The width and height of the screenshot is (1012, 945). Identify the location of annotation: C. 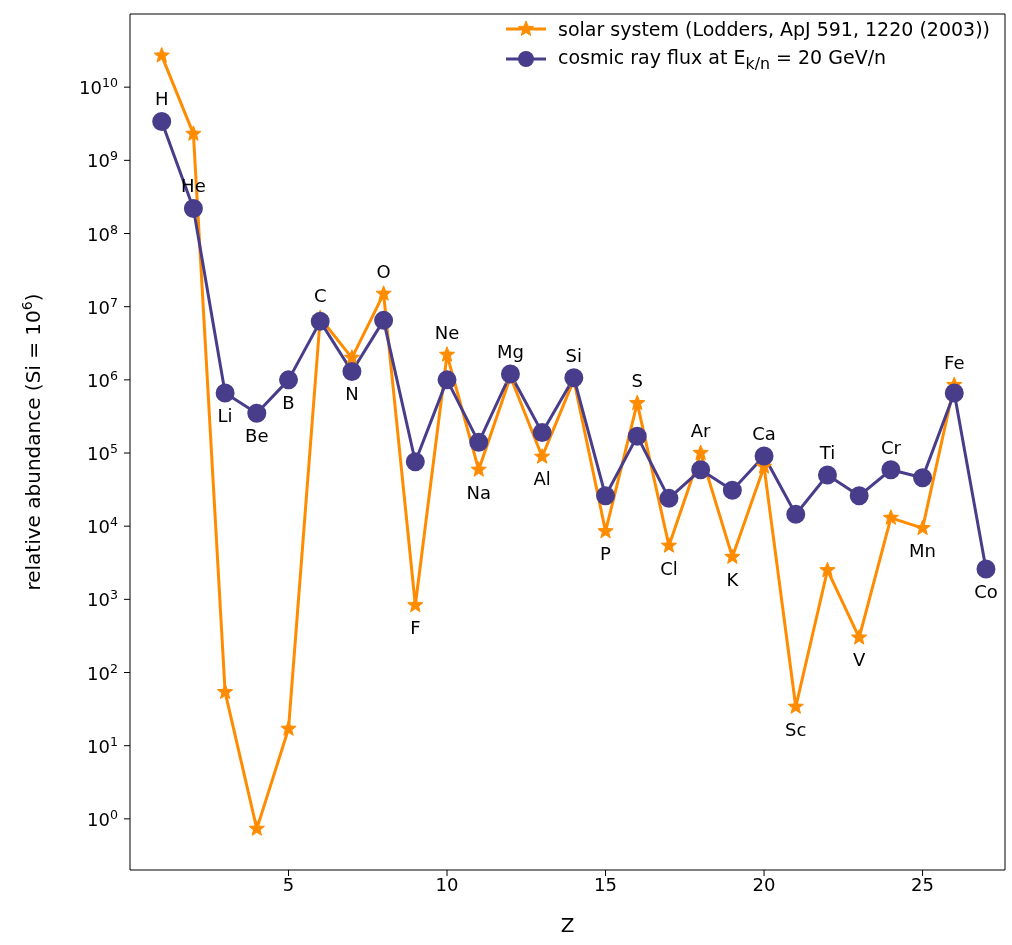
(320, 296).